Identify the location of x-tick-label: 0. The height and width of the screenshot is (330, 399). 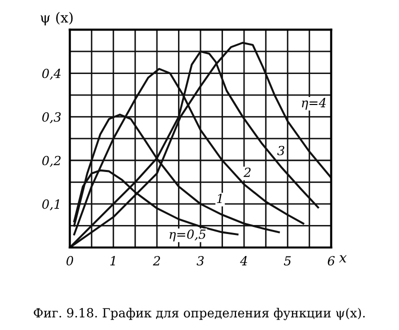
(70, 261).